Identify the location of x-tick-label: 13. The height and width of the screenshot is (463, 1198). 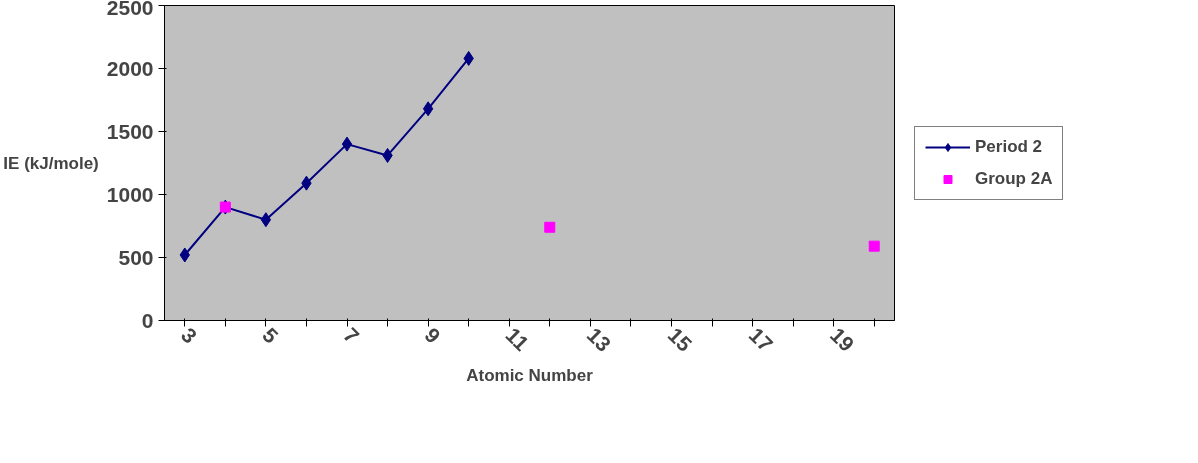
(599, 339).